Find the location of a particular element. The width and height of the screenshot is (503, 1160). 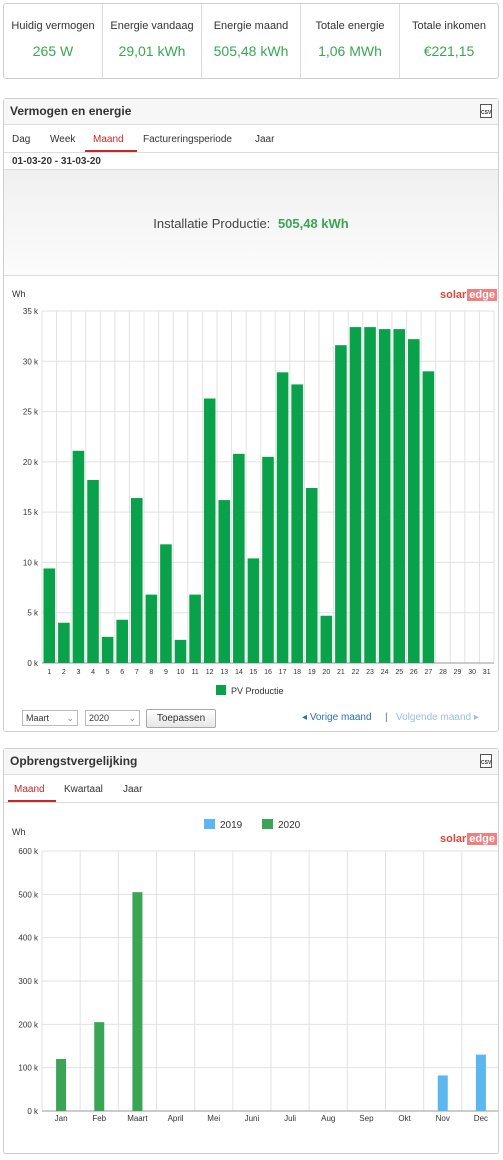

y-tick-label: 25 k is located at coordinates (31, 412).